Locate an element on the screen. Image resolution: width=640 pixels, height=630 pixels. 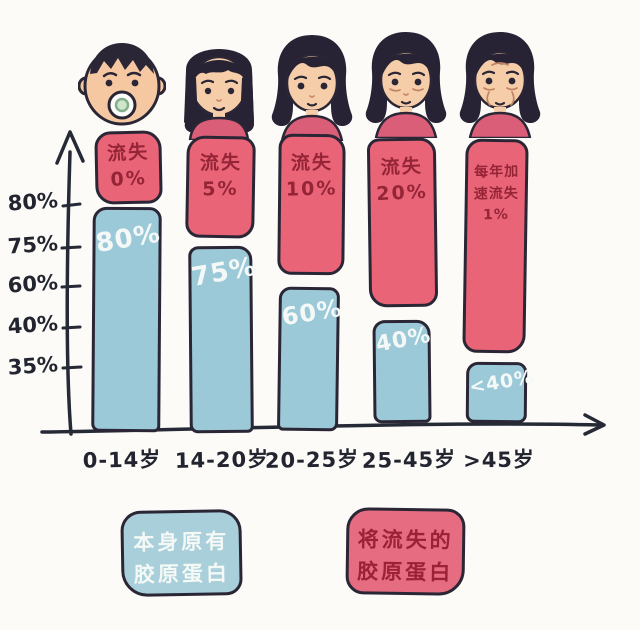
legend-own-collagen: 本身原有 胶原蛋白 is located at coordinates (181, 553).